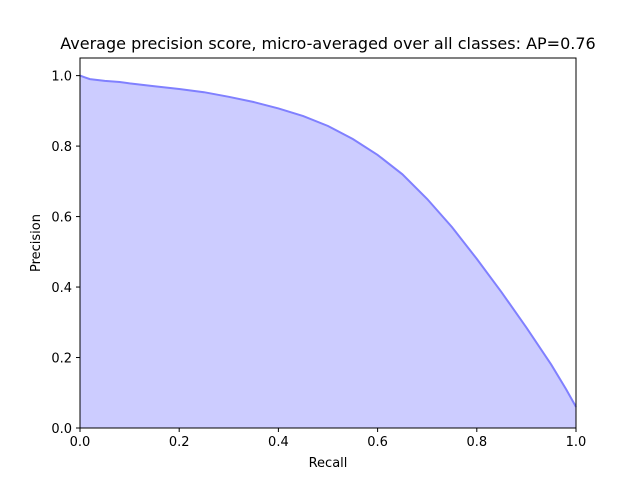 This screenshot has width=640, height=480. What do you see at coordinates (61, 218) in the screenshot?
I see `y-tick-label: 0.6` at bounding box center [61, 218].